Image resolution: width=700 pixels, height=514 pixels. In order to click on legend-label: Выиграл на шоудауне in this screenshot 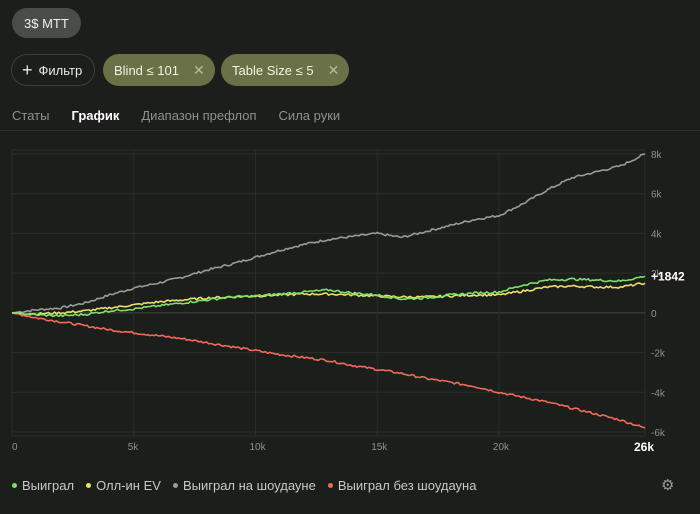, I will do `click(249, 485)`.